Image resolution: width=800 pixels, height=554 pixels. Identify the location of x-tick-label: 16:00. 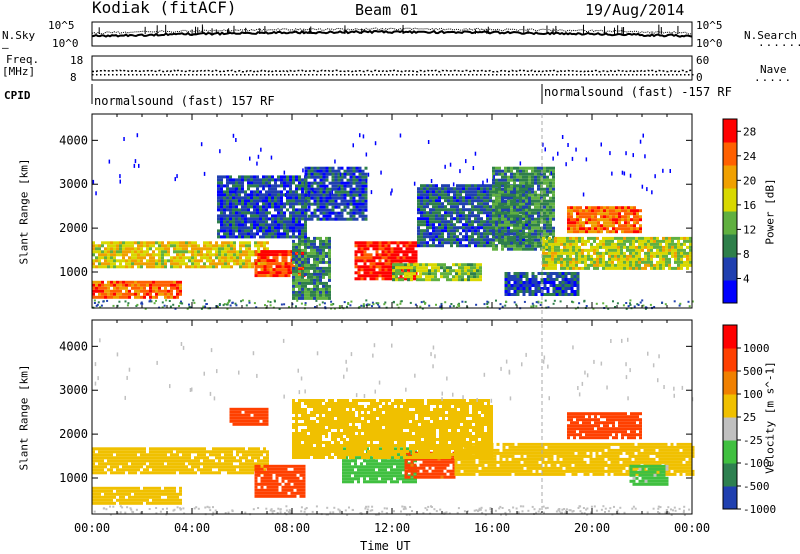
(492, 528).